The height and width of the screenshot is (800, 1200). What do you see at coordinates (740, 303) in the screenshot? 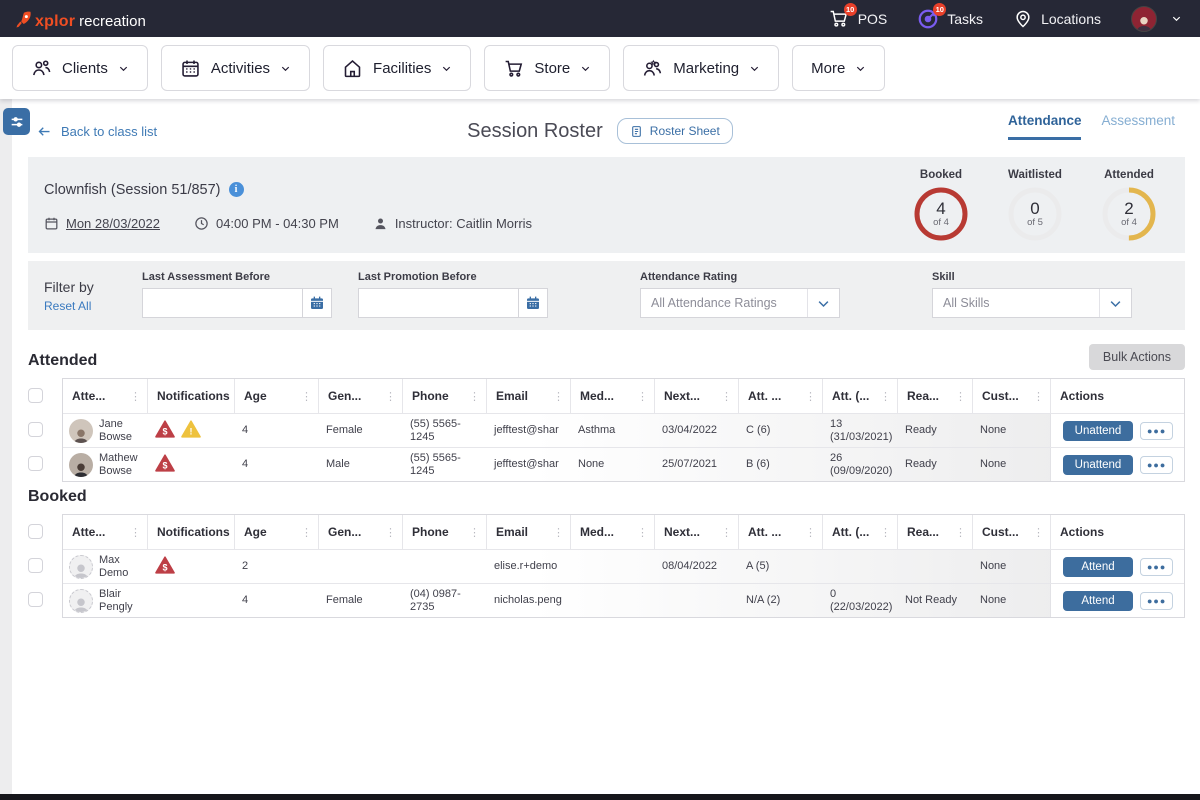
I see `attendance-rating-select: All Attendance Ratings` at bounding box center [740, 303].